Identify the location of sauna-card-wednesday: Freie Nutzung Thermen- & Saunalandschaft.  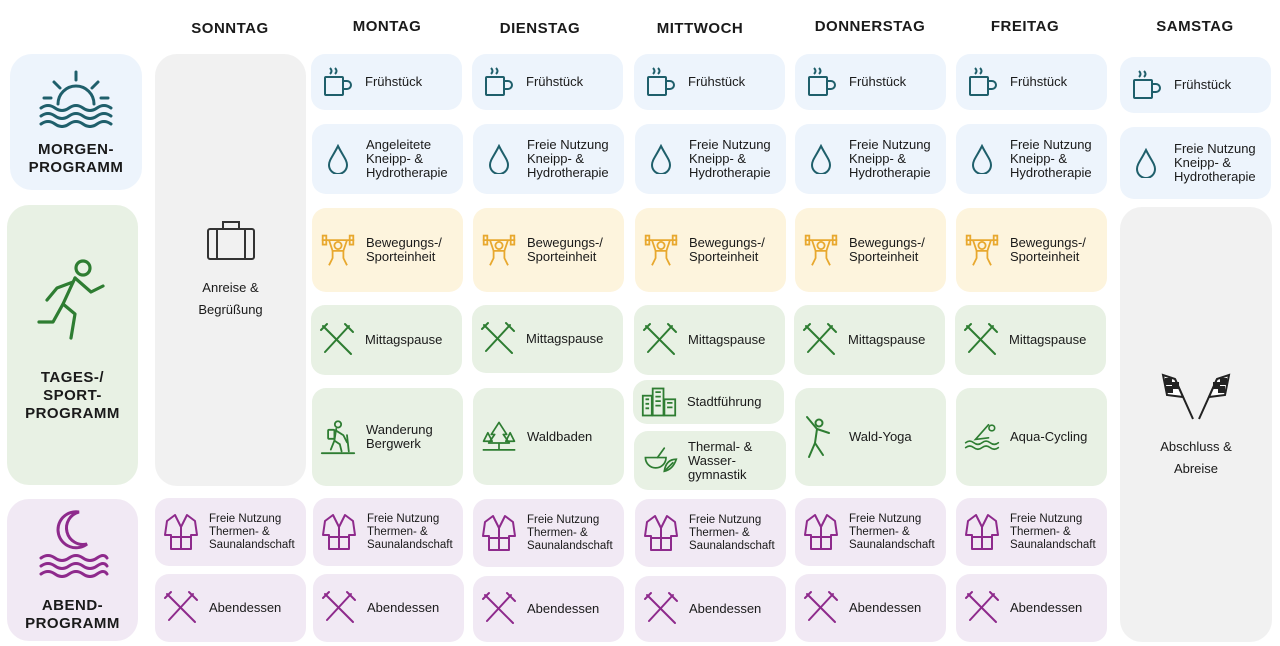
(710, 533).